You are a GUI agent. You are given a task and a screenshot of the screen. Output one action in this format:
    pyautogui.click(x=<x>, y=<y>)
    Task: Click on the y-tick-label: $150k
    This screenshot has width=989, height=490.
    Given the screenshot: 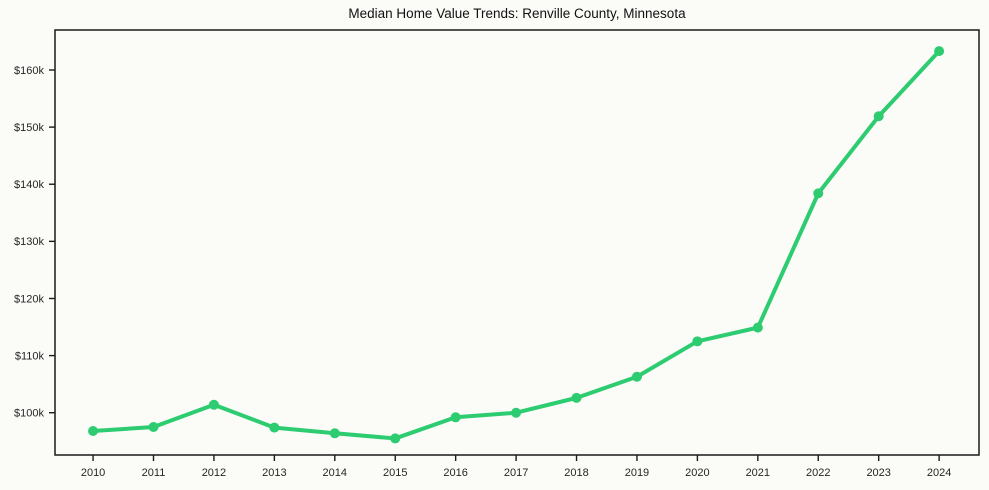 What is the action you would take?
    pyautogui.click(x=29, y=128)
    